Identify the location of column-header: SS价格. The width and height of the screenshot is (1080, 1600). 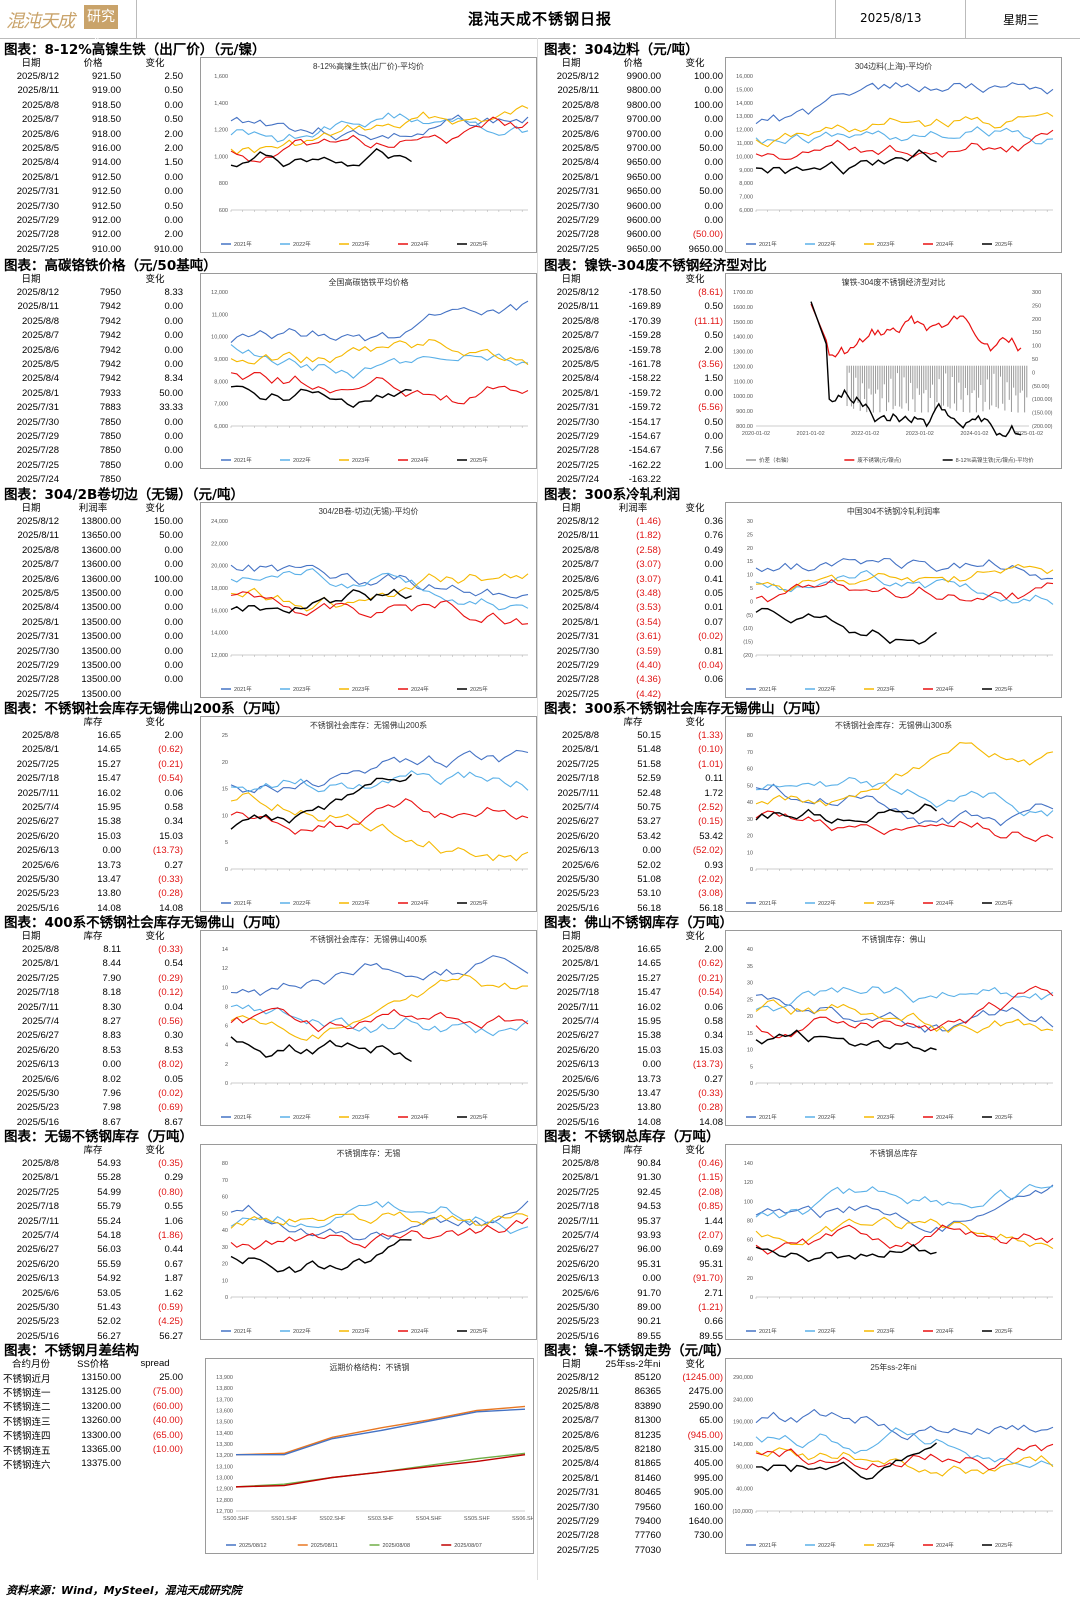
(93, 1365).